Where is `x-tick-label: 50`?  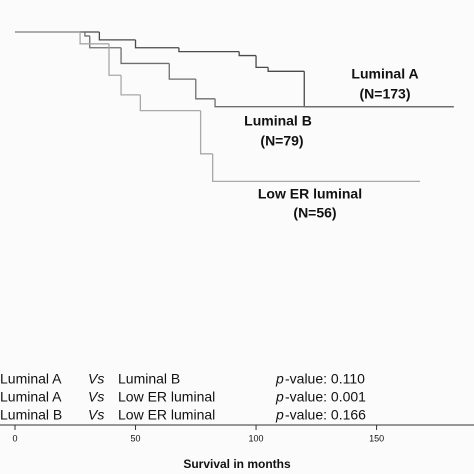
x-tick-label: 50 is located at coordinates (136, 438).